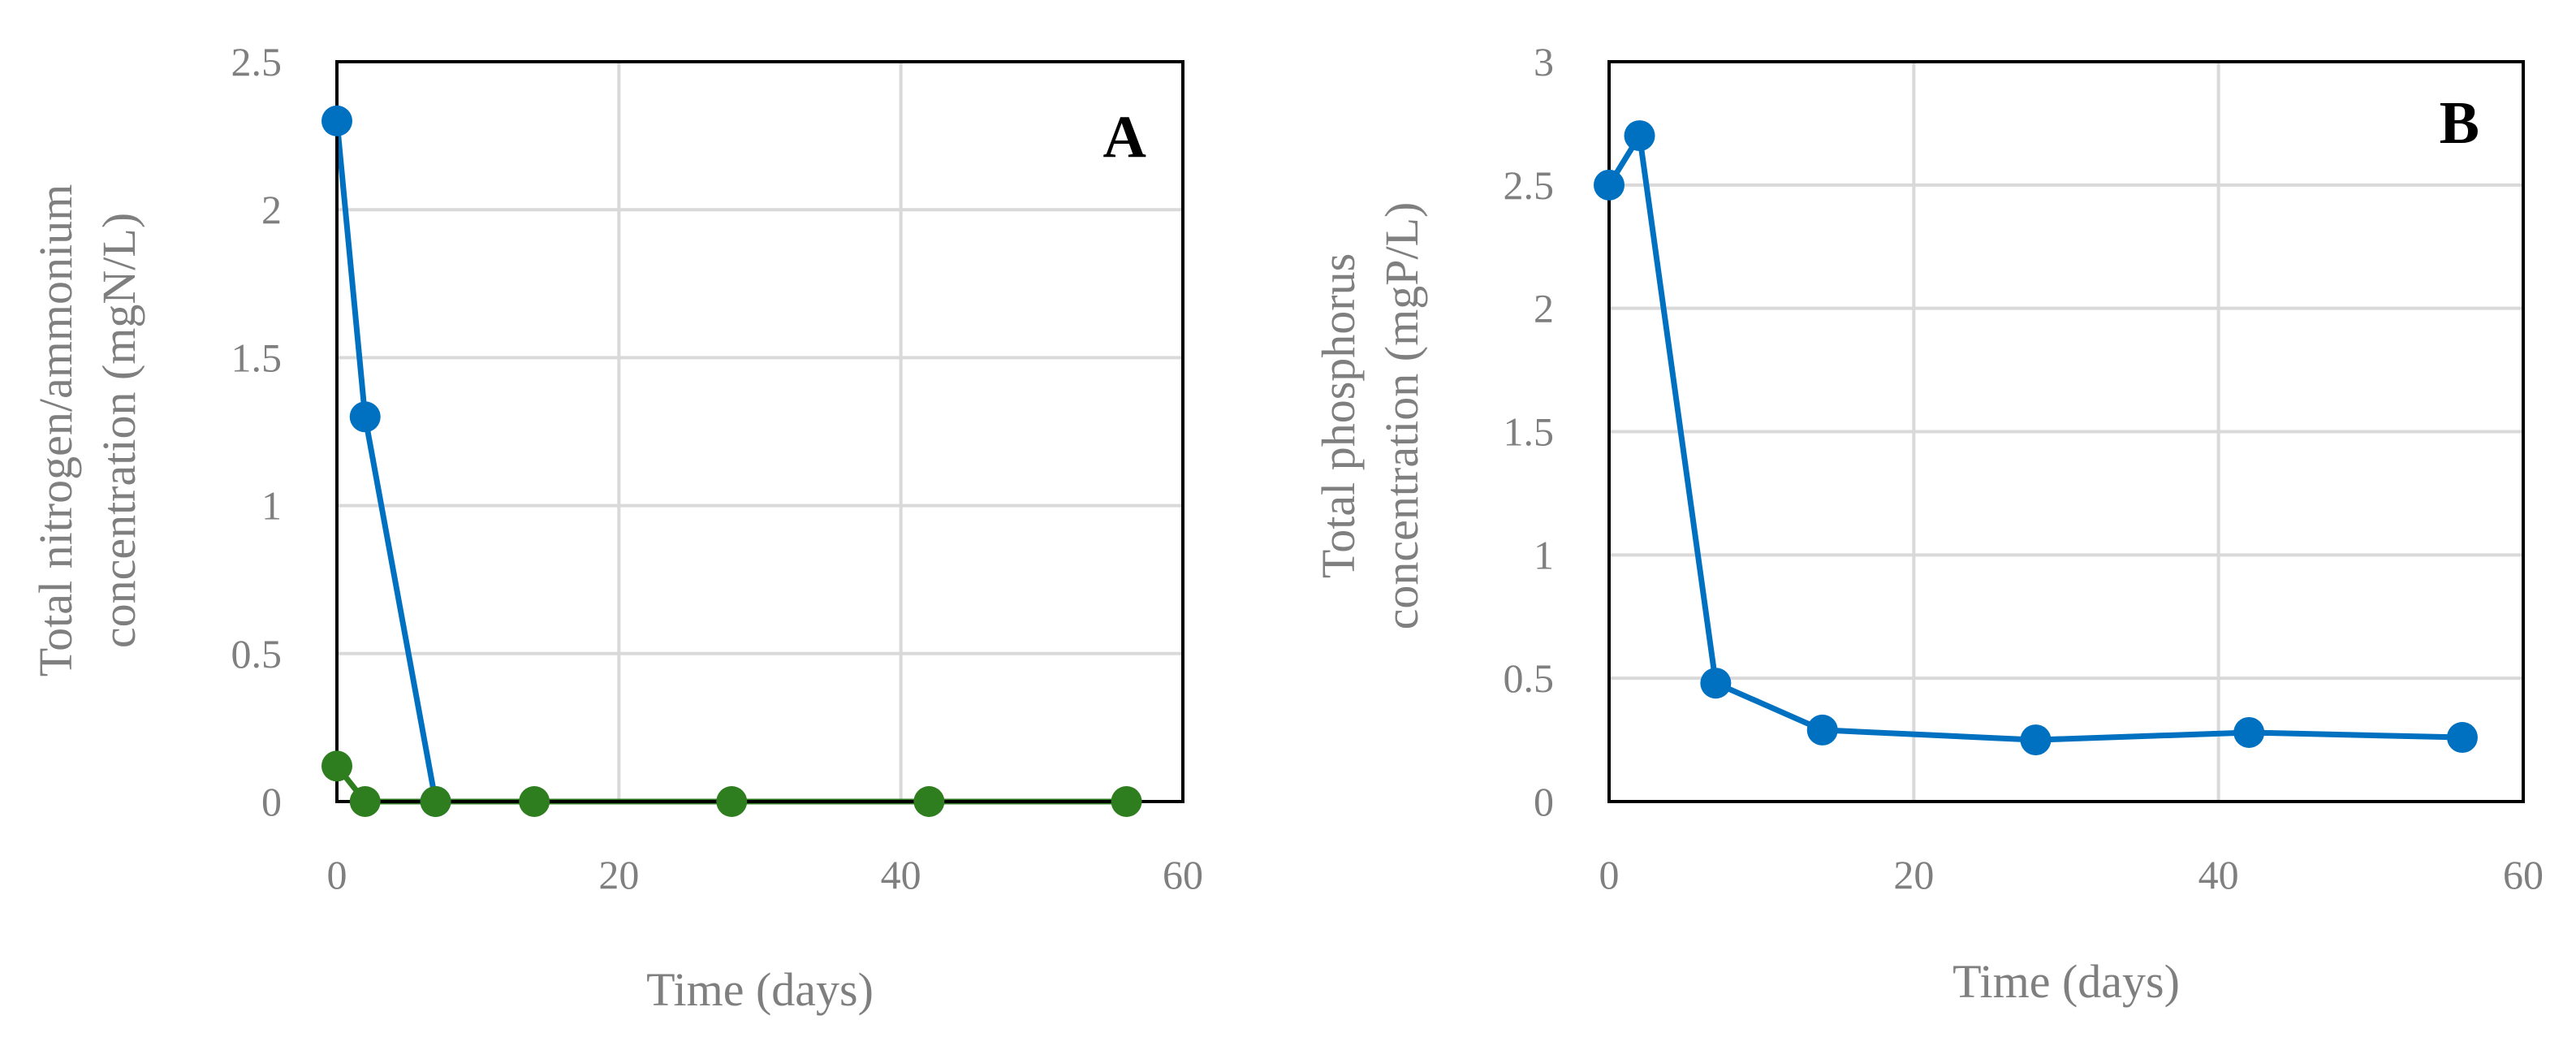  Describe the element at coordinates (2071, 874) in the screenshot. I see `panel-b-x-tick-labels: 0 20 40 60` at that location.